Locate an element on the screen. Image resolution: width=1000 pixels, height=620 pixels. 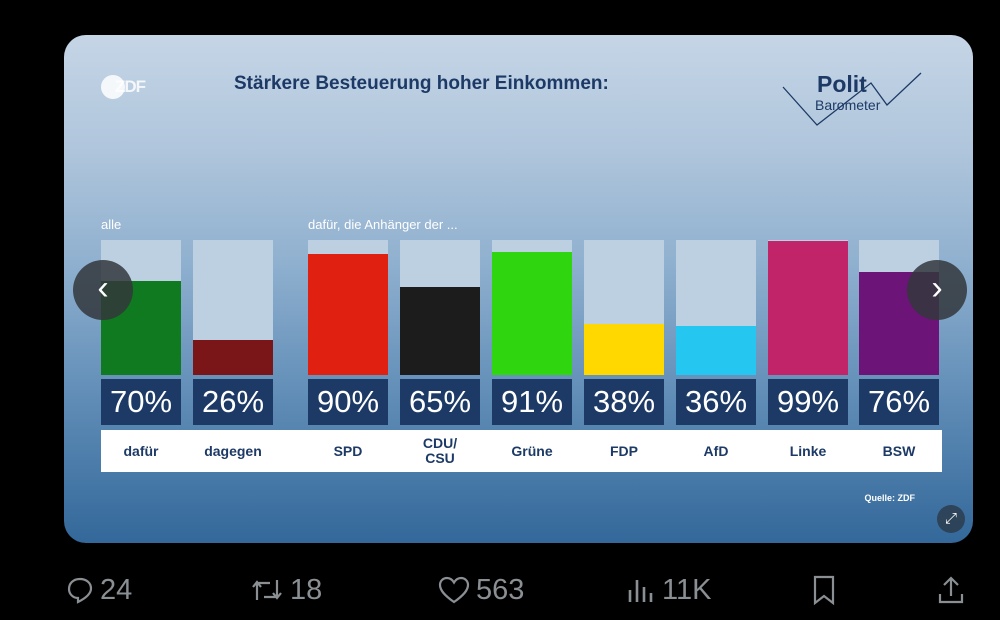
bar-value-label: 91% is located at coordinates (532, 402).